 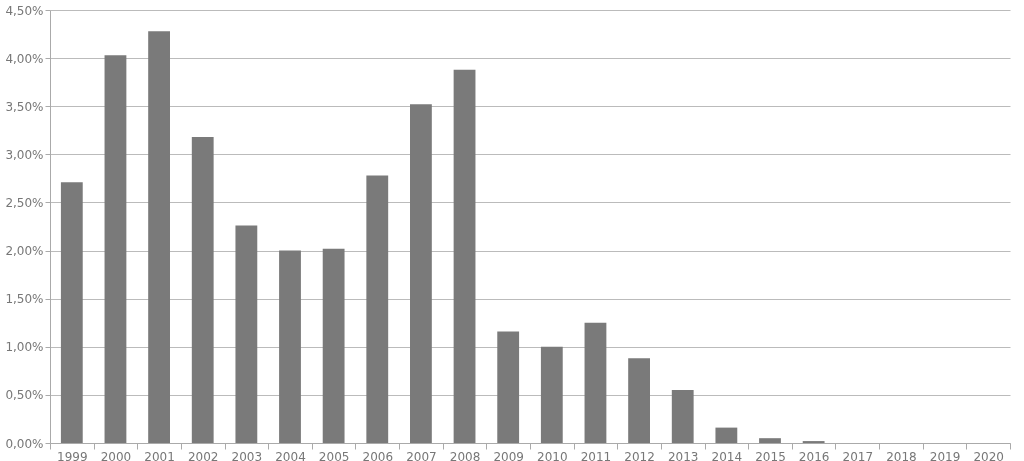 What do you see at coordinates (24, 347) in the screenshot?
I see `y-tick-label: 1,00%` at bounding box center [24, 347].